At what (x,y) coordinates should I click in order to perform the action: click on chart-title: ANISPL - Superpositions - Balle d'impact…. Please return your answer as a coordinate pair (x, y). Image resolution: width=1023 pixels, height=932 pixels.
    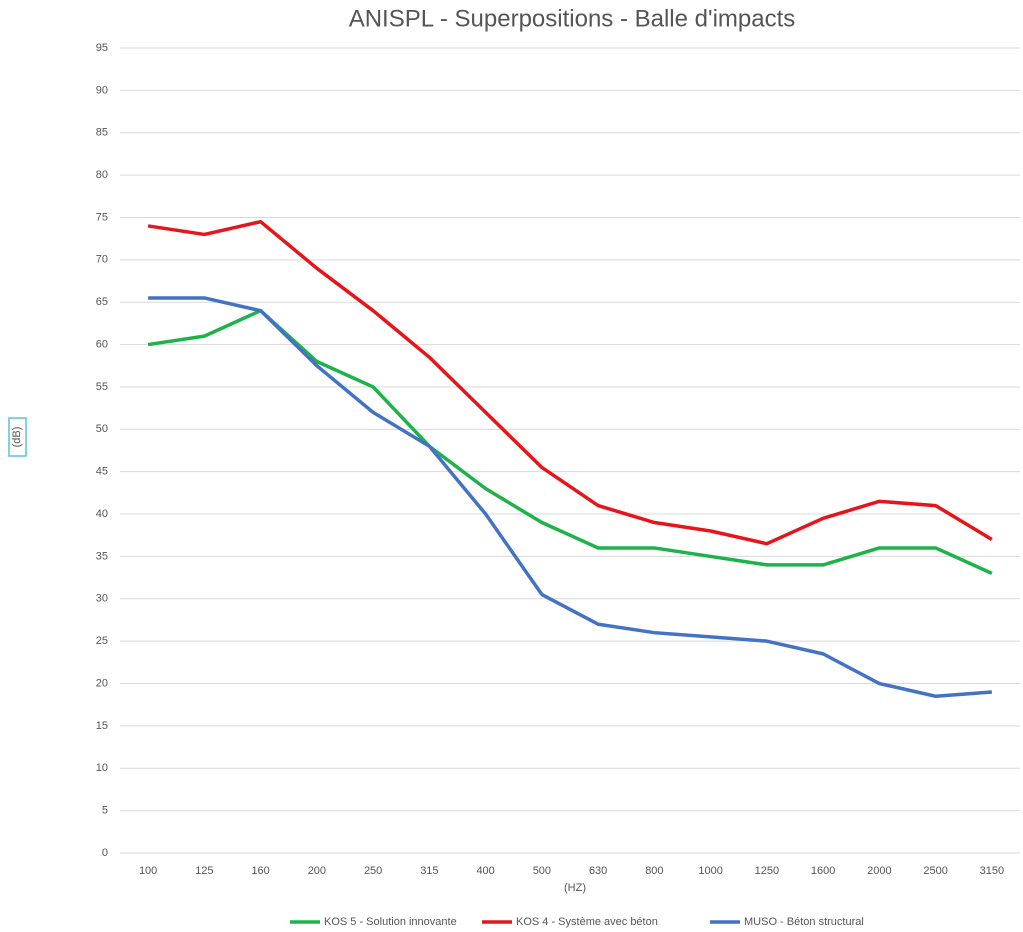
    Looking at the image, I should click on (572, 18).